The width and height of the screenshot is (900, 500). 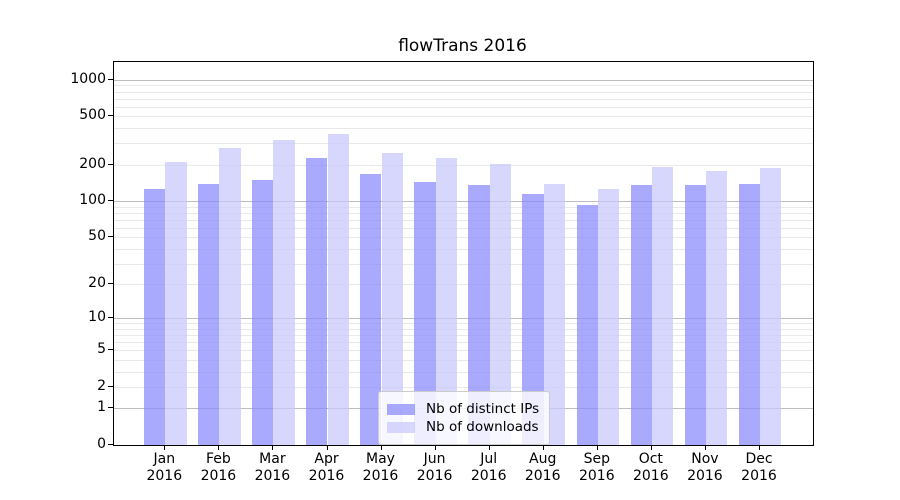 I want to click on y-tick-label: 1000, so click(x=88, y=78).